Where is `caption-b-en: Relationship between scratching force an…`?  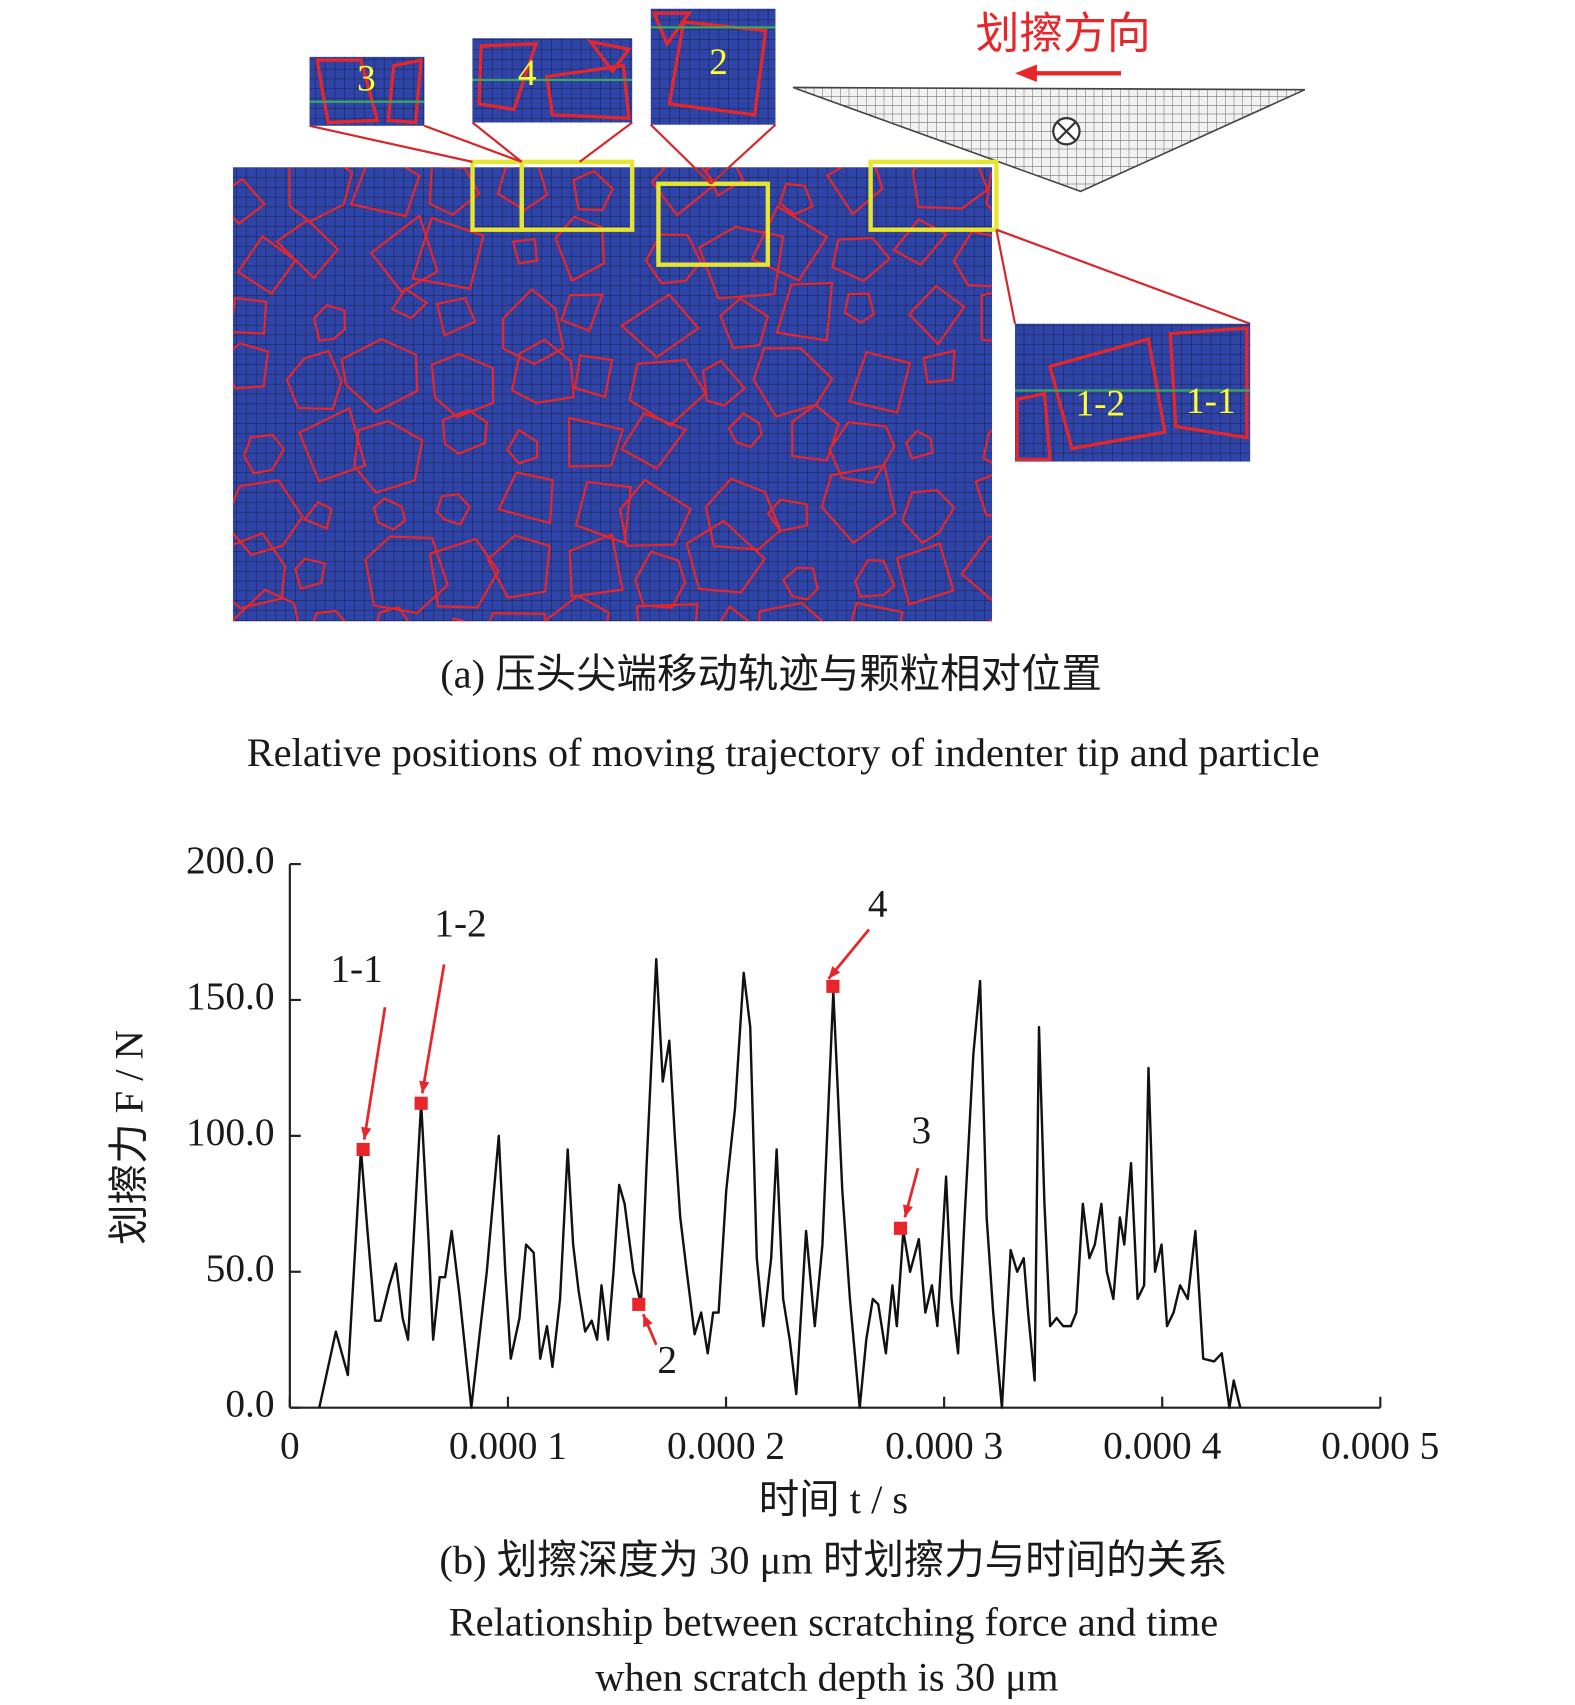
caption-b-en: Relationship between scratching force an… is located at coordinates (833, 1622).